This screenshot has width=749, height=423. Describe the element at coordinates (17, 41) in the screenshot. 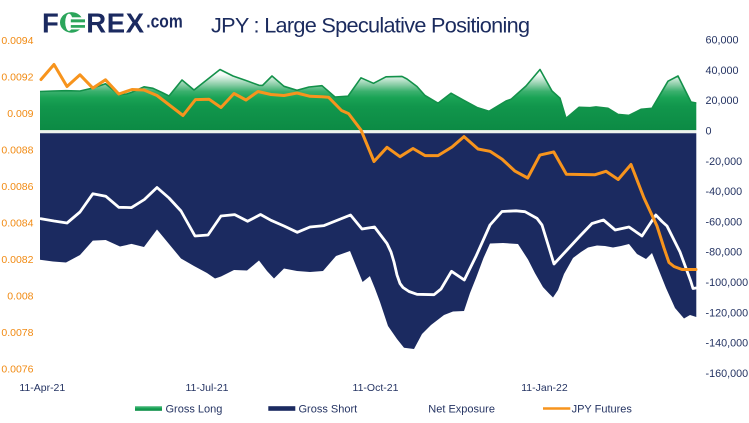

I see `svg-text: 0.0094` at that location.